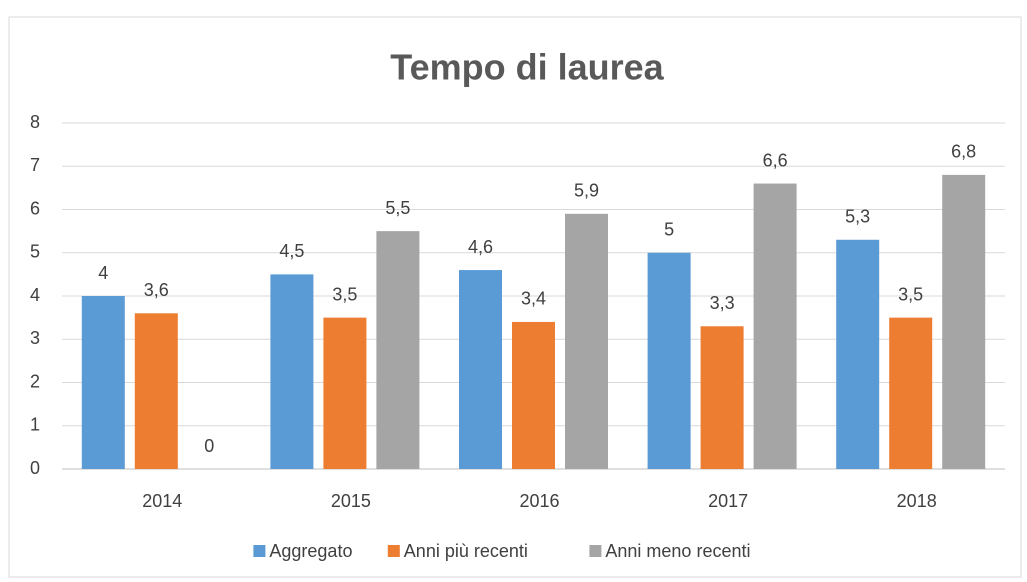 Image resolution: width=1027 pixels, height=582 pixels. Describe the element at coordinates (722, 303) in the screenshot. I see `data-label: 3,3` at that location.